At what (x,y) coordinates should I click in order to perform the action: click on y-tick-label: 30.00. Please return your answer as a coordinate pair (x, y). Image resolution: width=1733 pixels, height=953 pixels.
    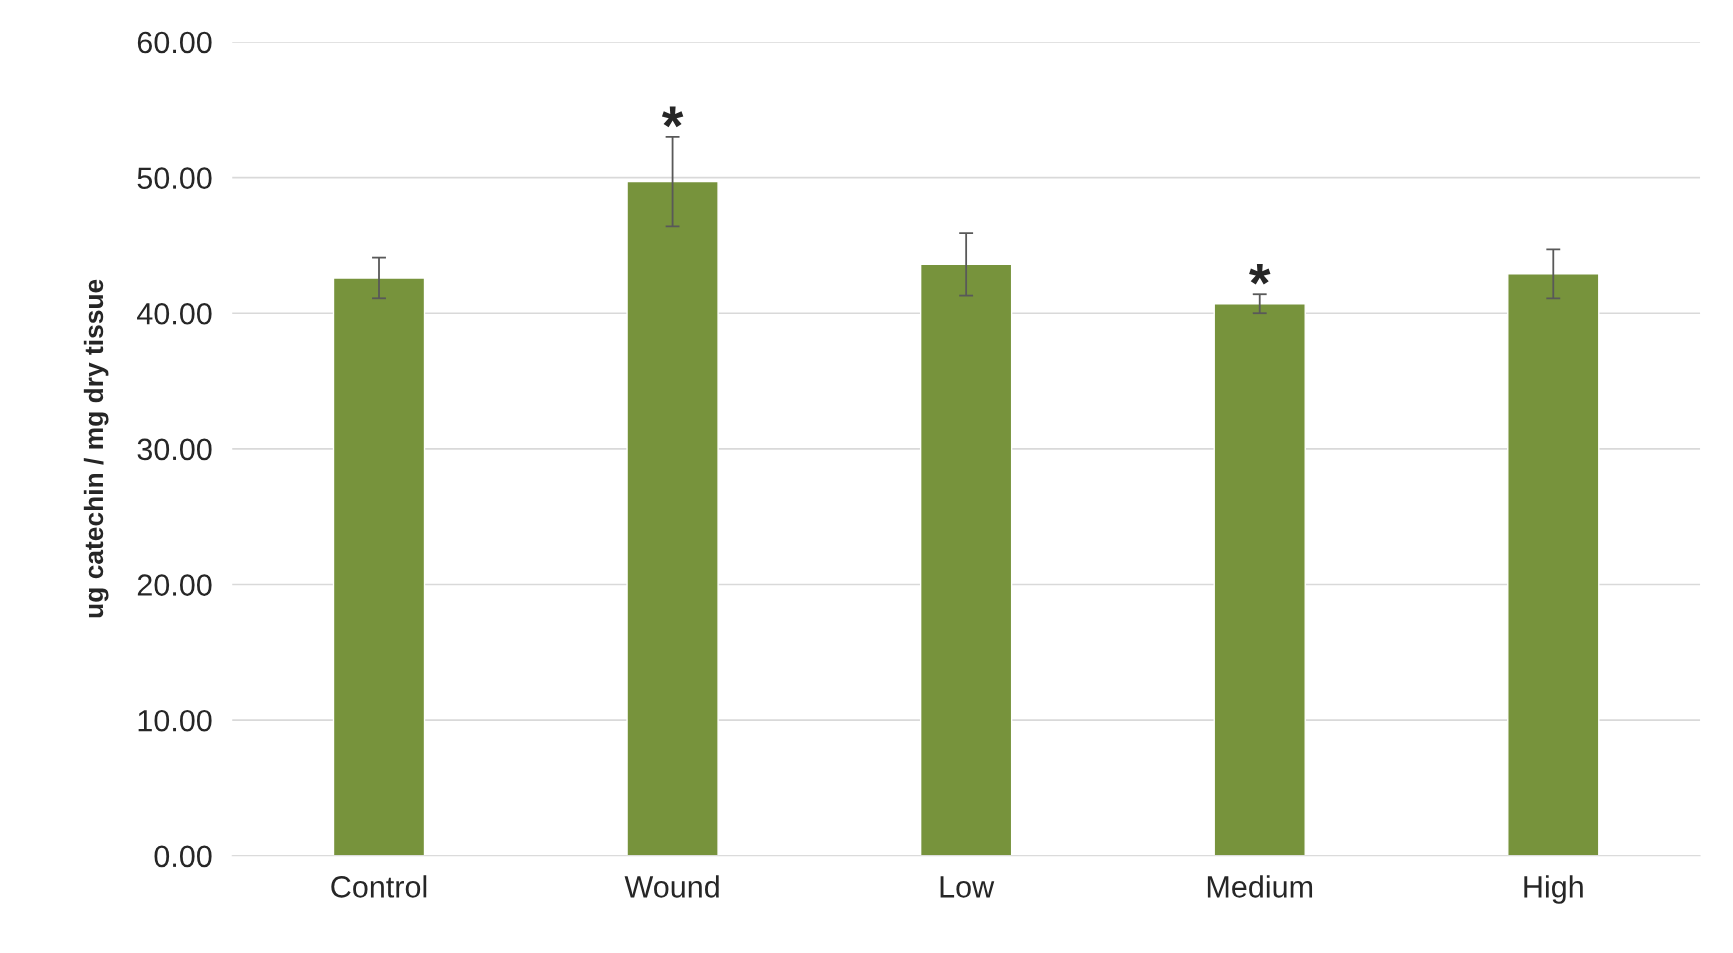
    Looking at the image, I should click on (174, 449).